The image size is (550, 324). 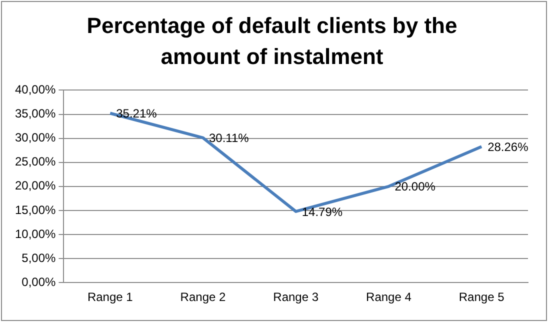 I want to click on data-label: 20.00%, so click(x=415, y=187).